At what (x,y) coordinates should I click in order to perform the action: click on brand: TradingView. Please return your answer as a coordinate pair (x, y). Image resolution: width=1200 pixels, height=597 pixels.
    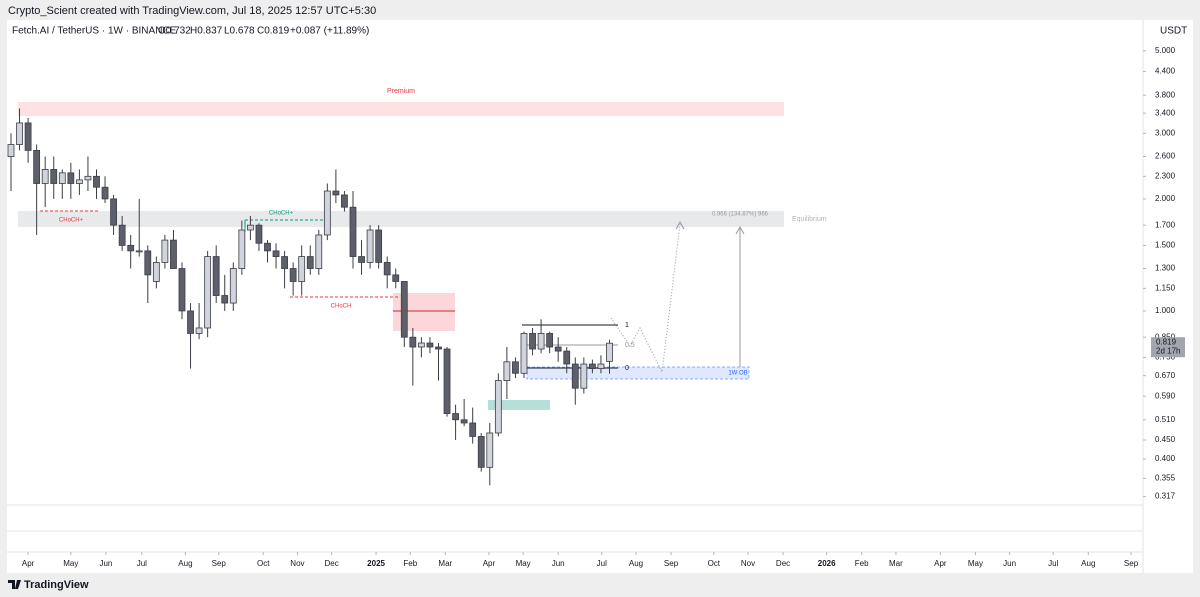
    Looking at the image, I should click on (56, 585).